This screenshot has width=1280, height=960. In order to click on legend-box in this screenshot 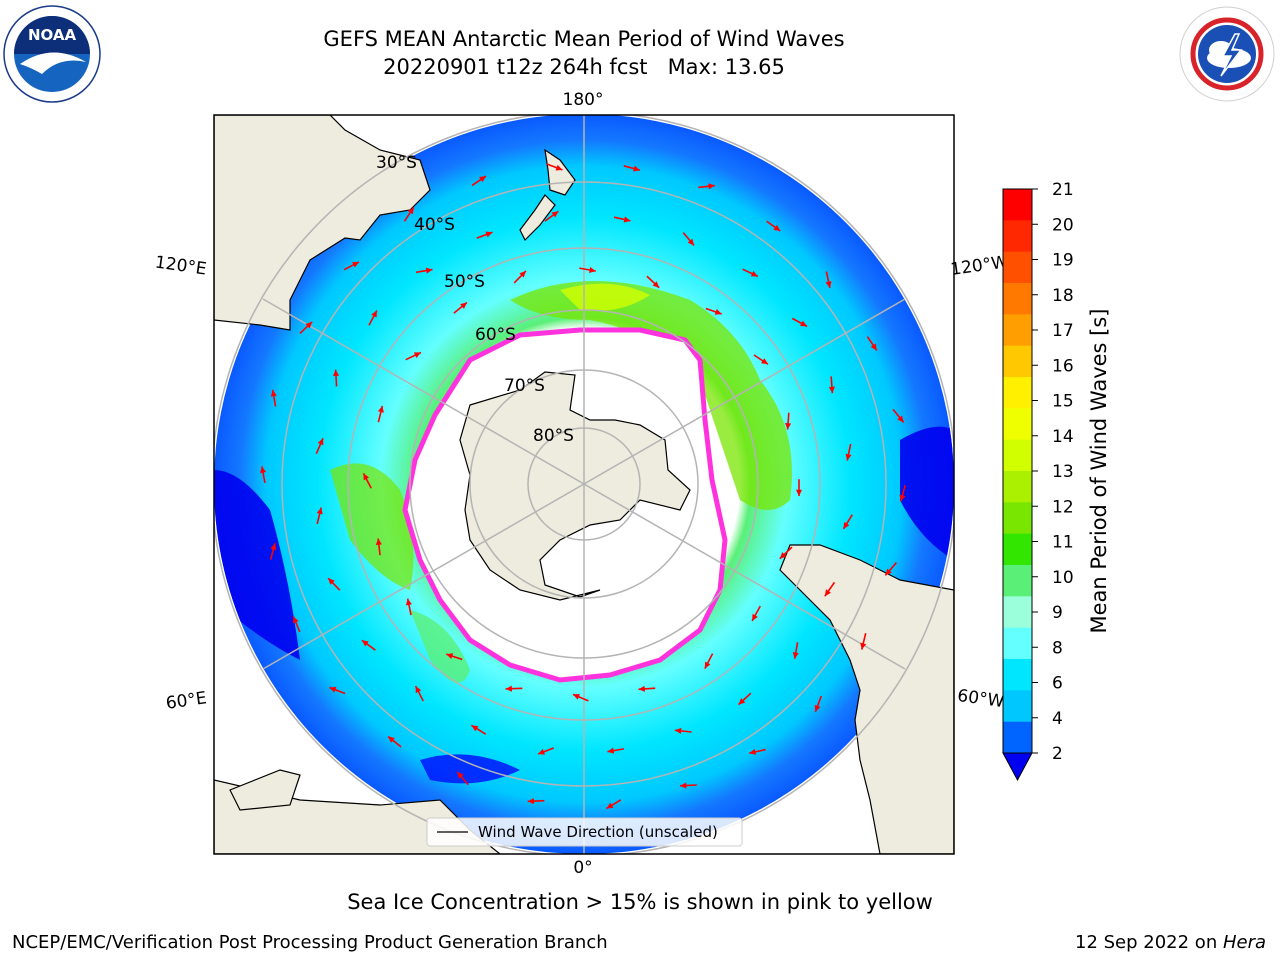, I will do `click(584, 832)`.